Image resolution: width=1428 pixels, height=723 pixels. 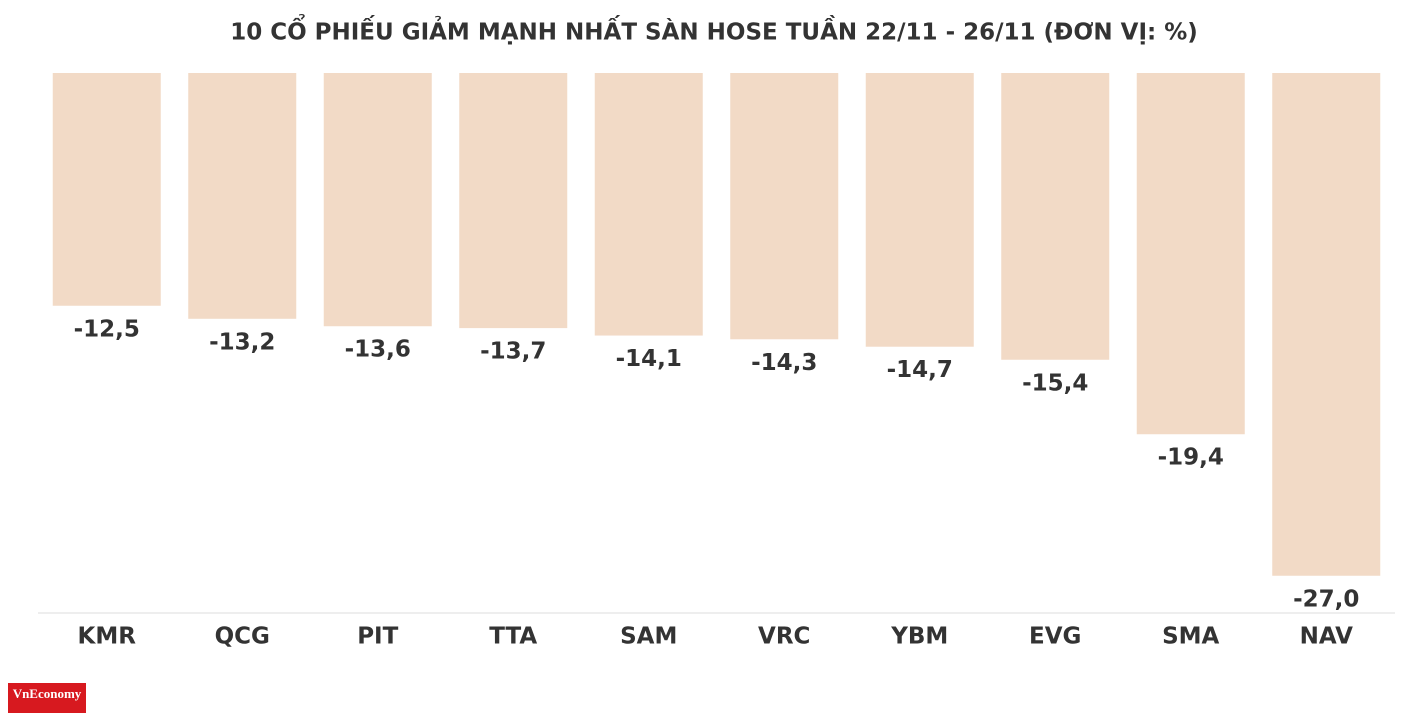 I want to click on x-tick-label: TTA, so click(x=513, y=637).